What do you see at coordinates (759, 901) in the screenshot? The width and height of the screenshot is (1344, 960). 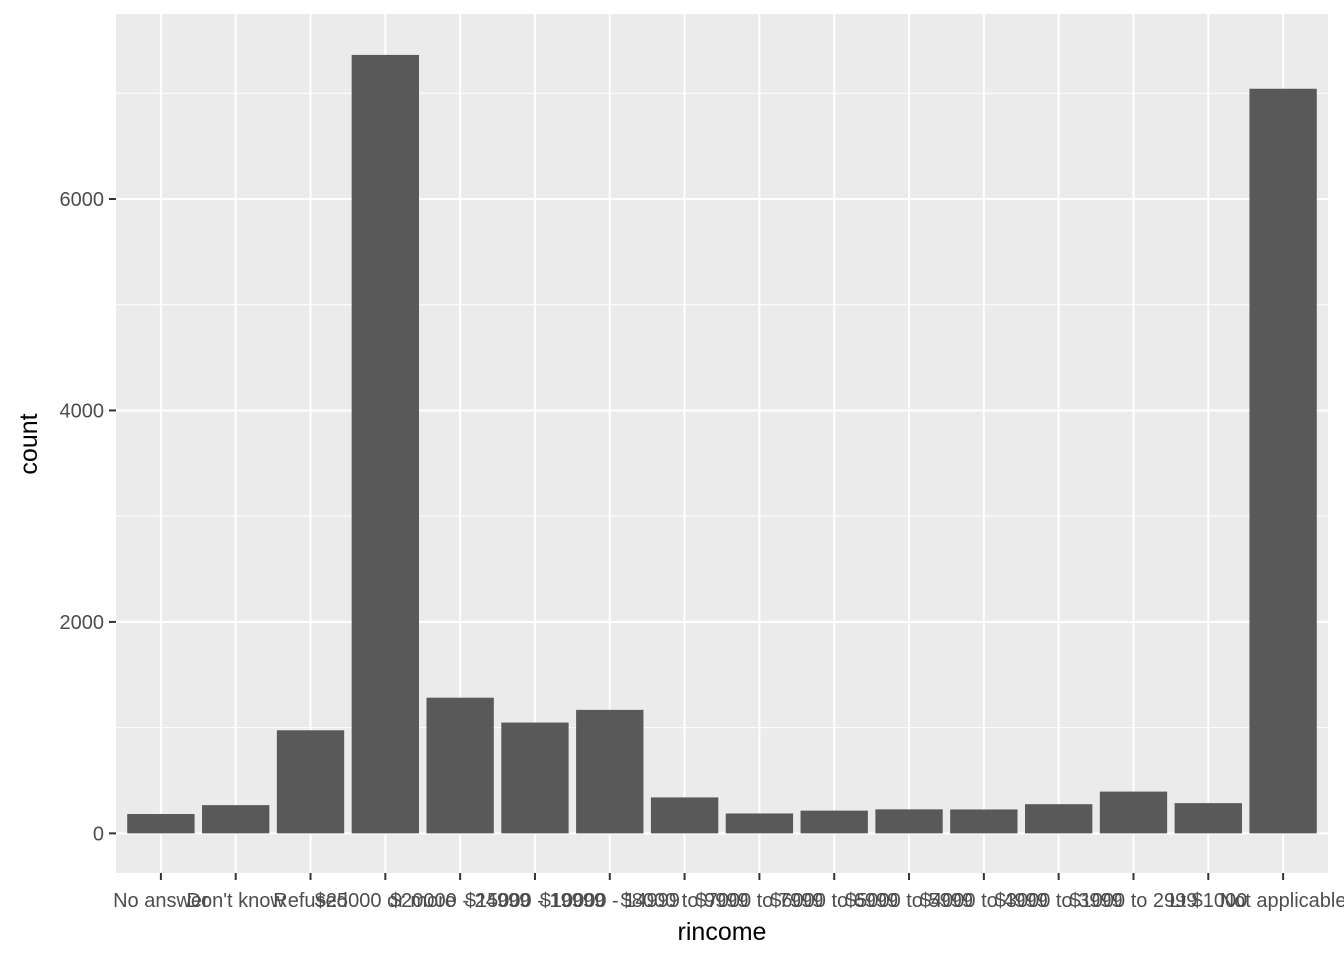 I see `x-tick-label: $7000 to 7999` at bounding box center [759, 901].